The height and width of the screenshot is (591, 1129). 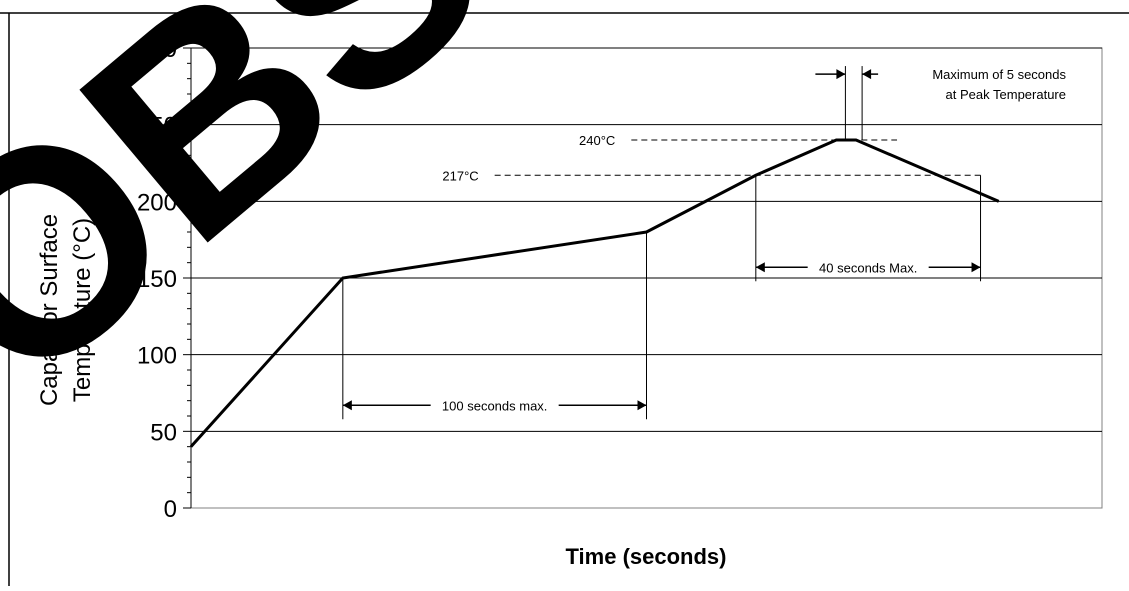 What do you see at coordinates (597, 140) in the screenshot?
I see `reference-label-240: 240°C` at bounding box center [597, 140].